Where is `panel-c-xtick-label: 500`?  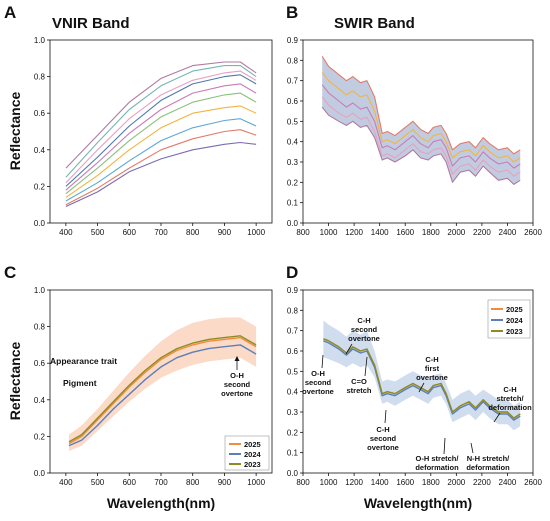 panel-c-xtick-label: 500 is located at coordinates (98, 482).